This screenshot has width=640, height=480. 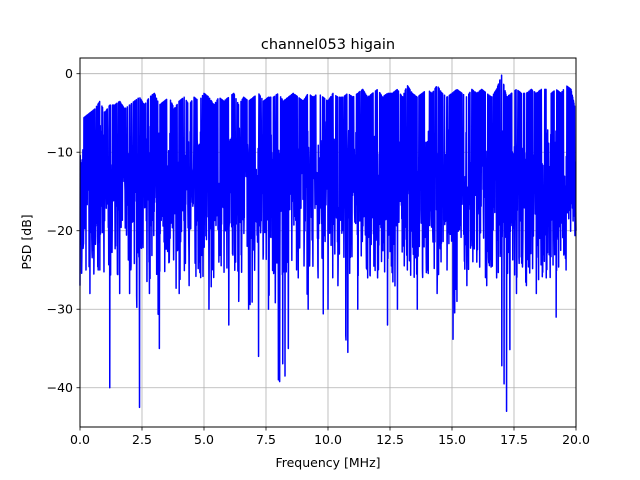 What do you see at coordinates (204, 439) in the screenshot?
I see `x-tick-label: 5.0` at bounding box center [204, 439].